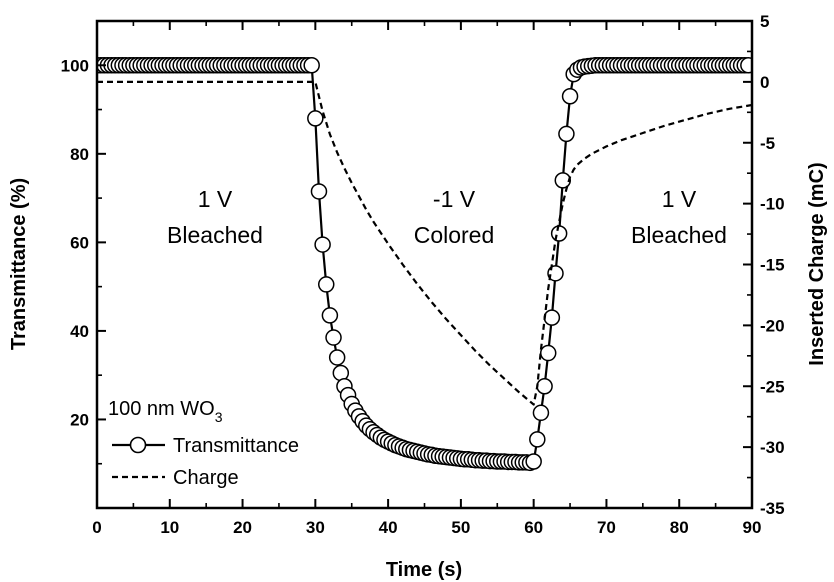  Describe the element at coordinates (767, 143) in the screenshot. I see `y-right-tick-label: -5` at that location.